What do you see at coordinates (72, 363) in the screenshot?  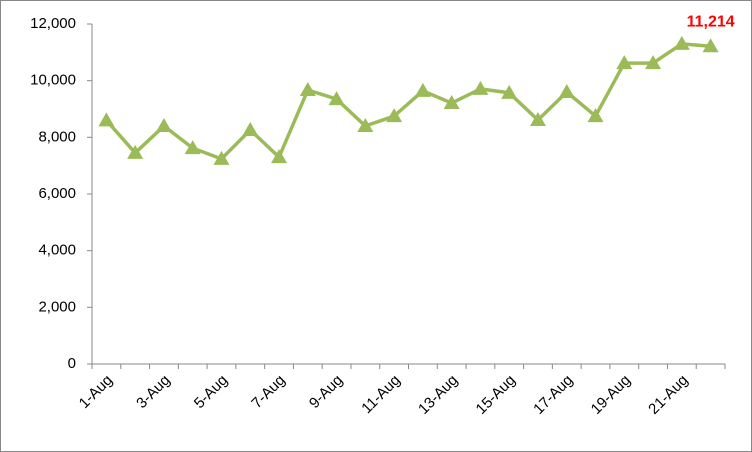 I see `y-tick-label: 0` at bounding box center [72, 363].